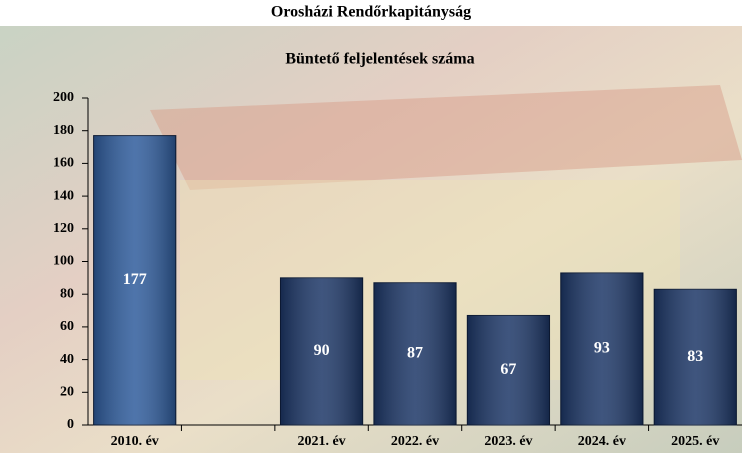  What do you see at coordinates (70, 424) in the screenshot?
I see `y-tick-label: 0` at bounding box center [70, 424].